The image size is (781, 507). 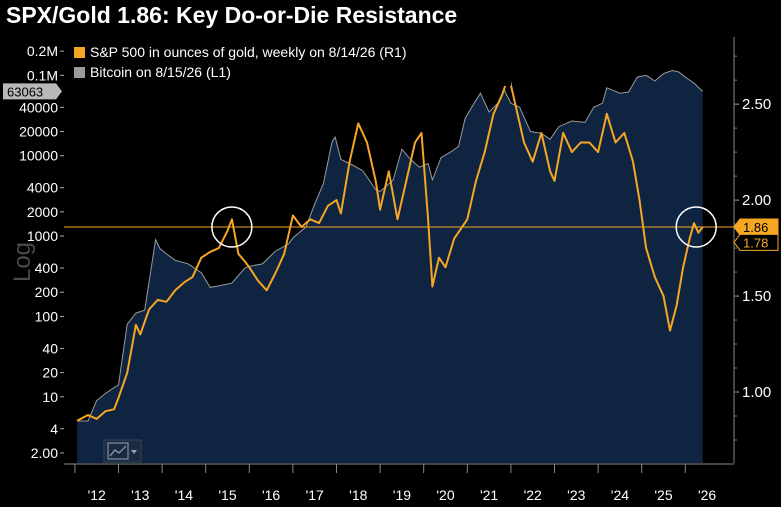 I want to click on highlight-circles, so click(x=464, y=227).